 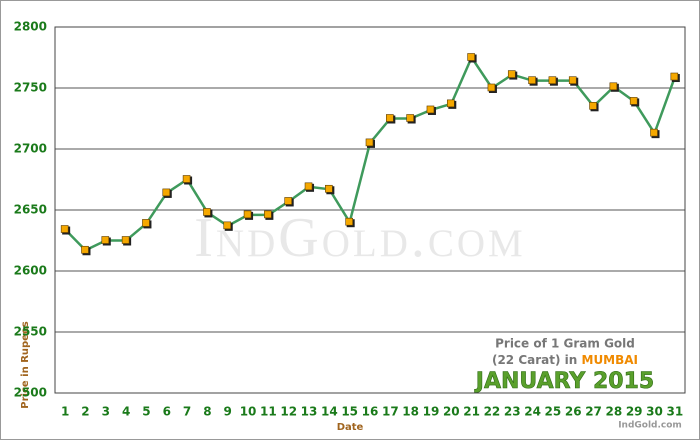 I want to click on y-tick-label: 2600, so click(x=30, y=271).